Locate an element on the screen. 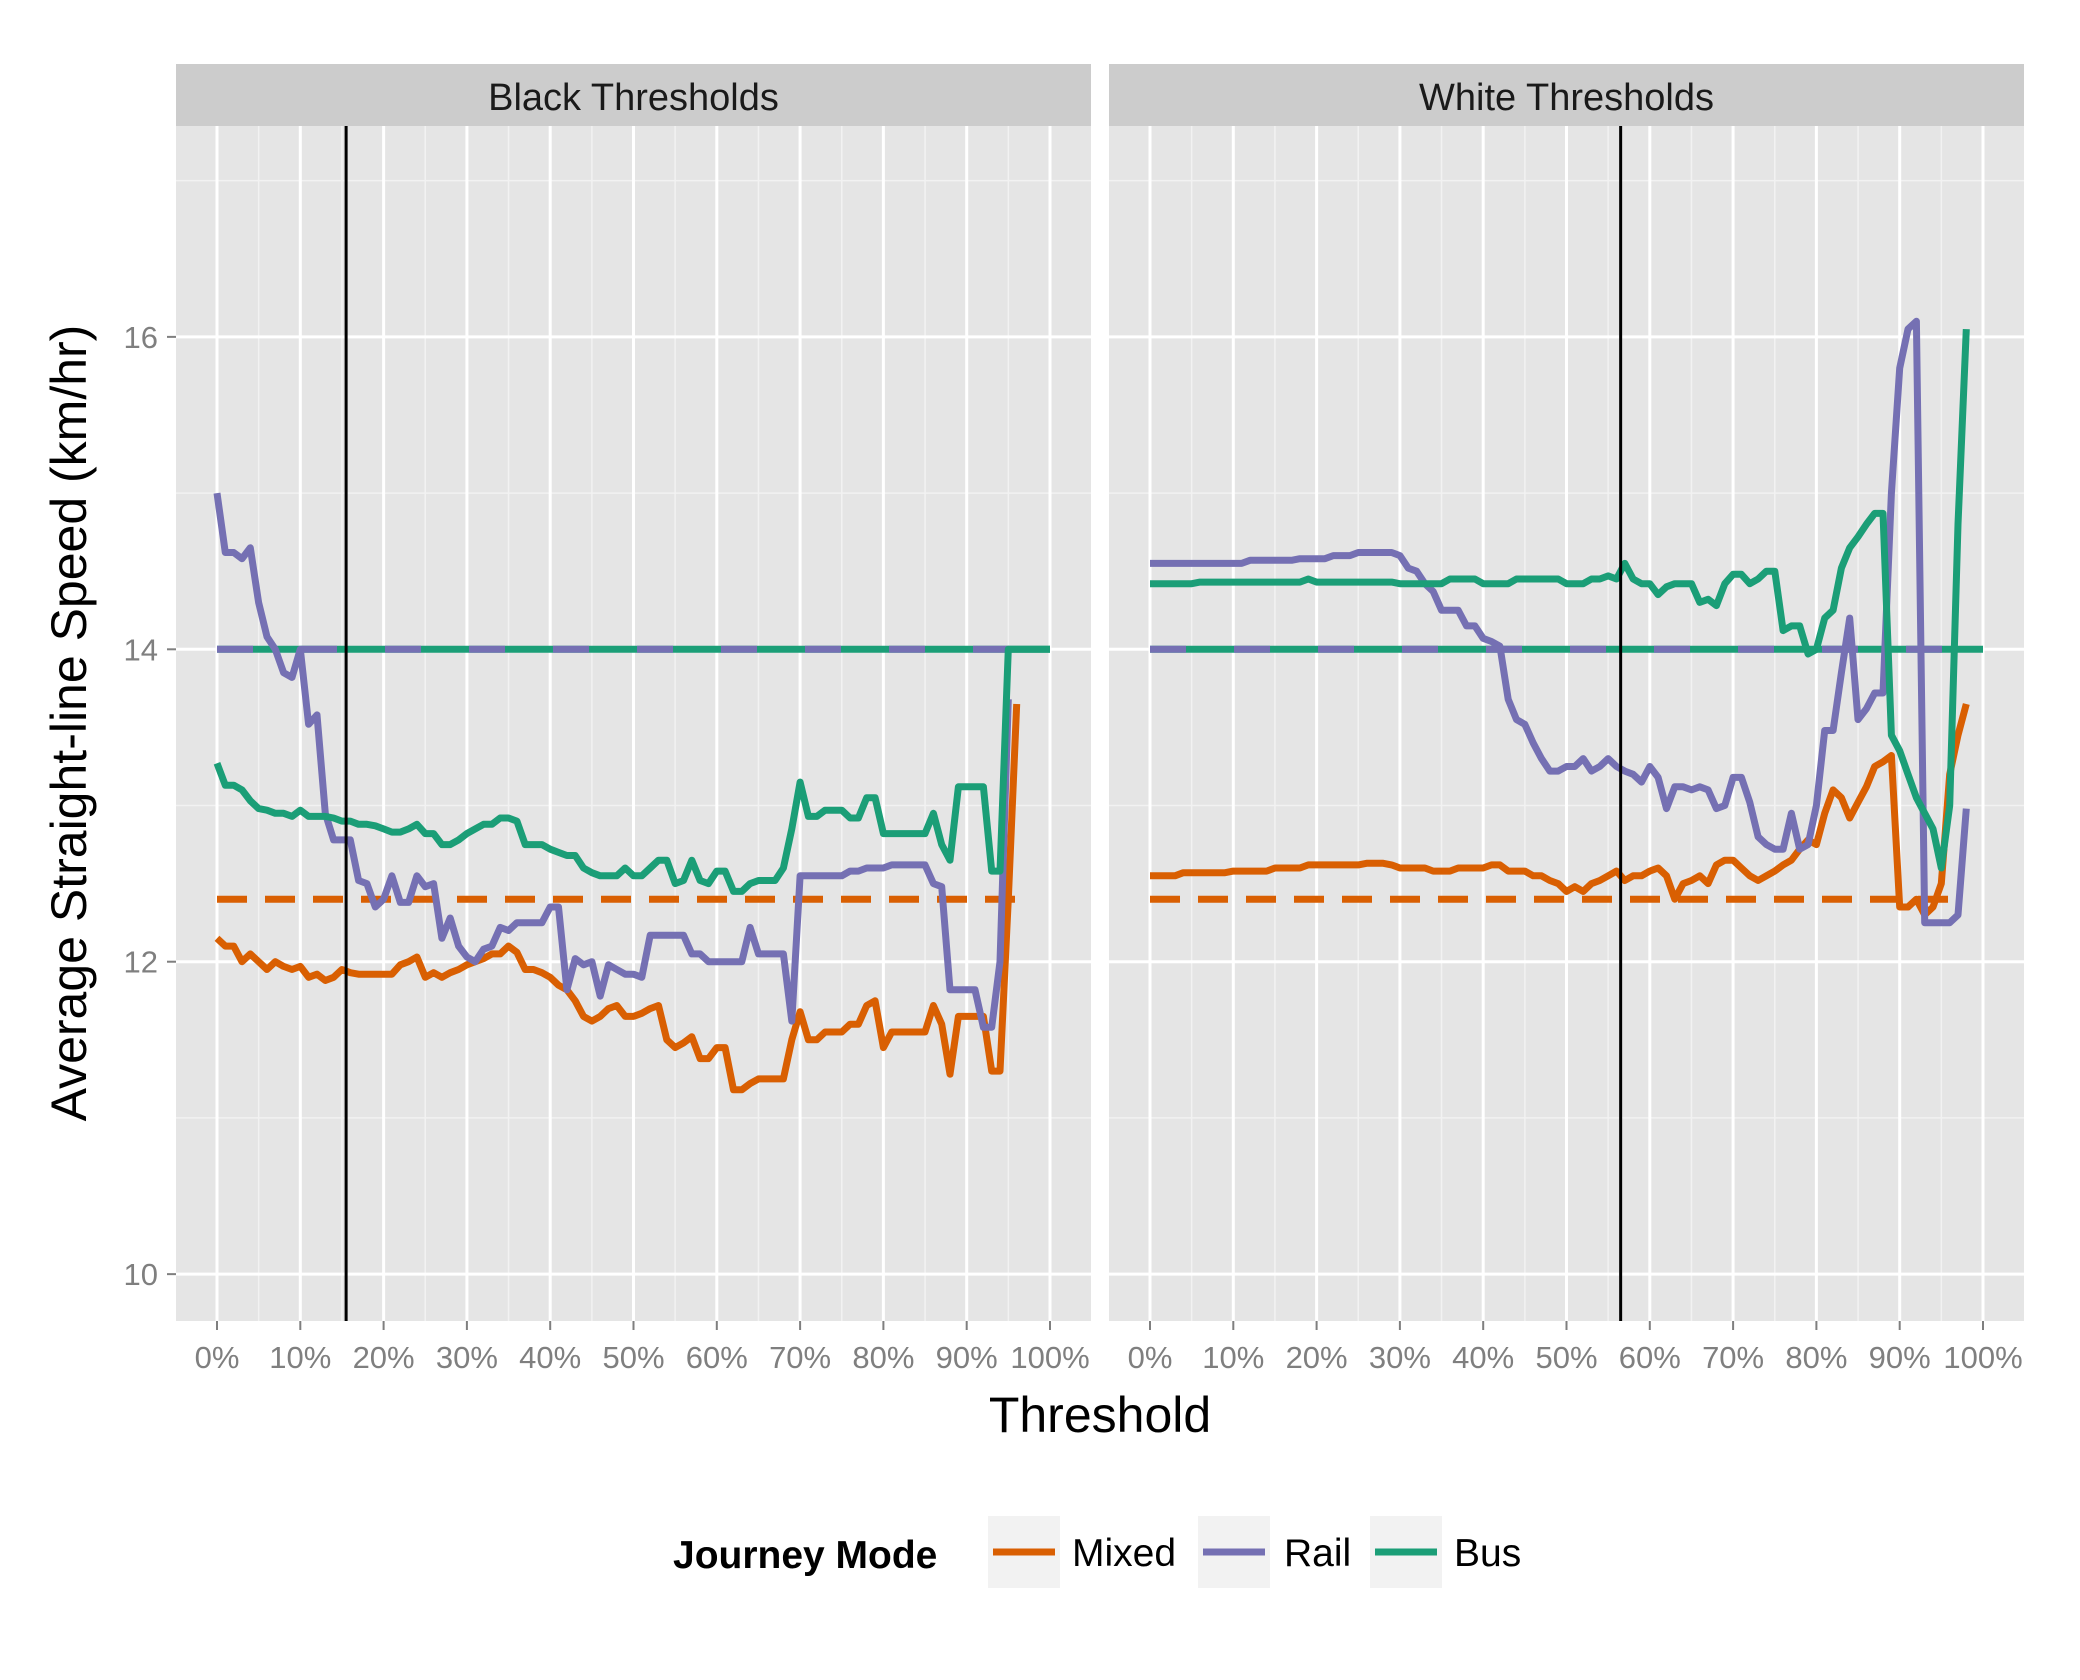 This screenshot has width=2080, height=1680. panel-2-strip is located at coordinates (1566, 95).